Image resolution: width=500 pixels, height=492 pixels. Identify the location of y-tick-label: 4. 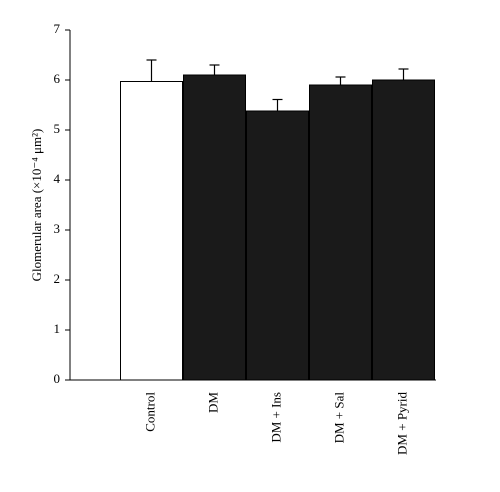
(57, 178).